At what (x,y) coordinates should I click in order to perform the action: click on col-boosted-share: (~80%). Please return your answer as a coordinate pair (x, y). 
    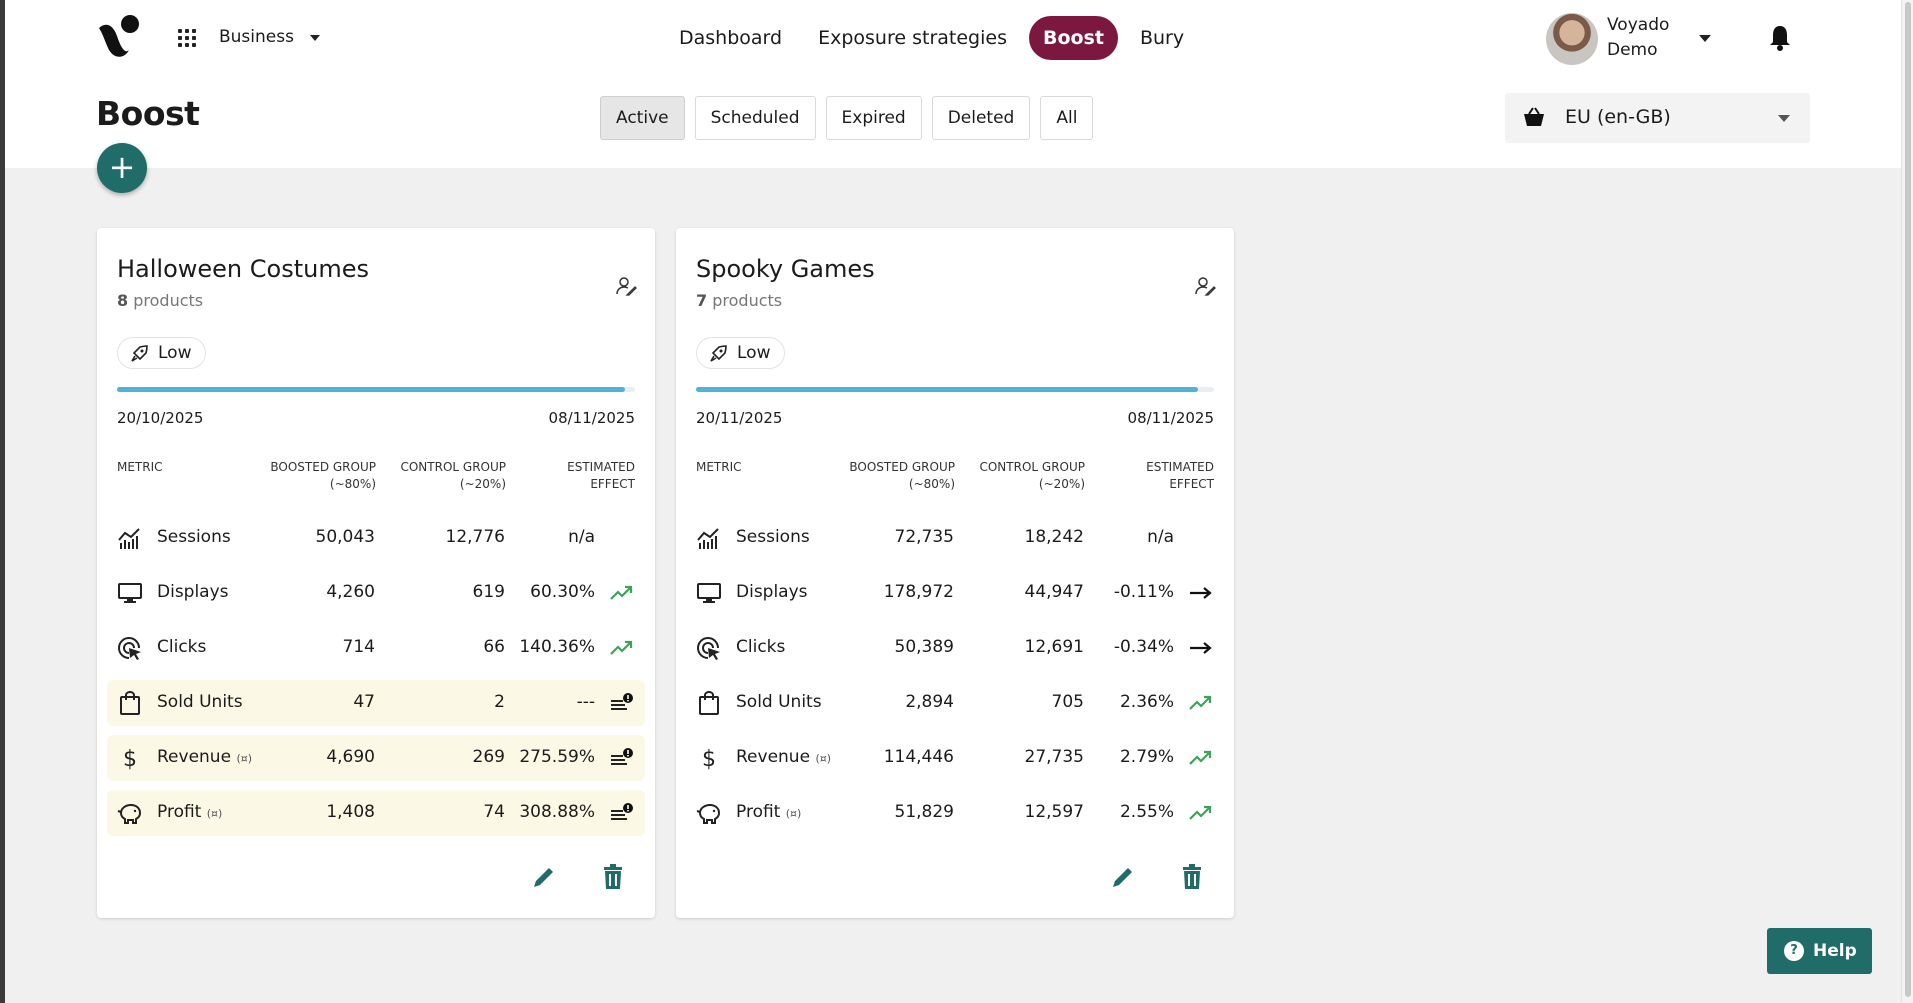
    Looking at the image, I should click on (931, 484).